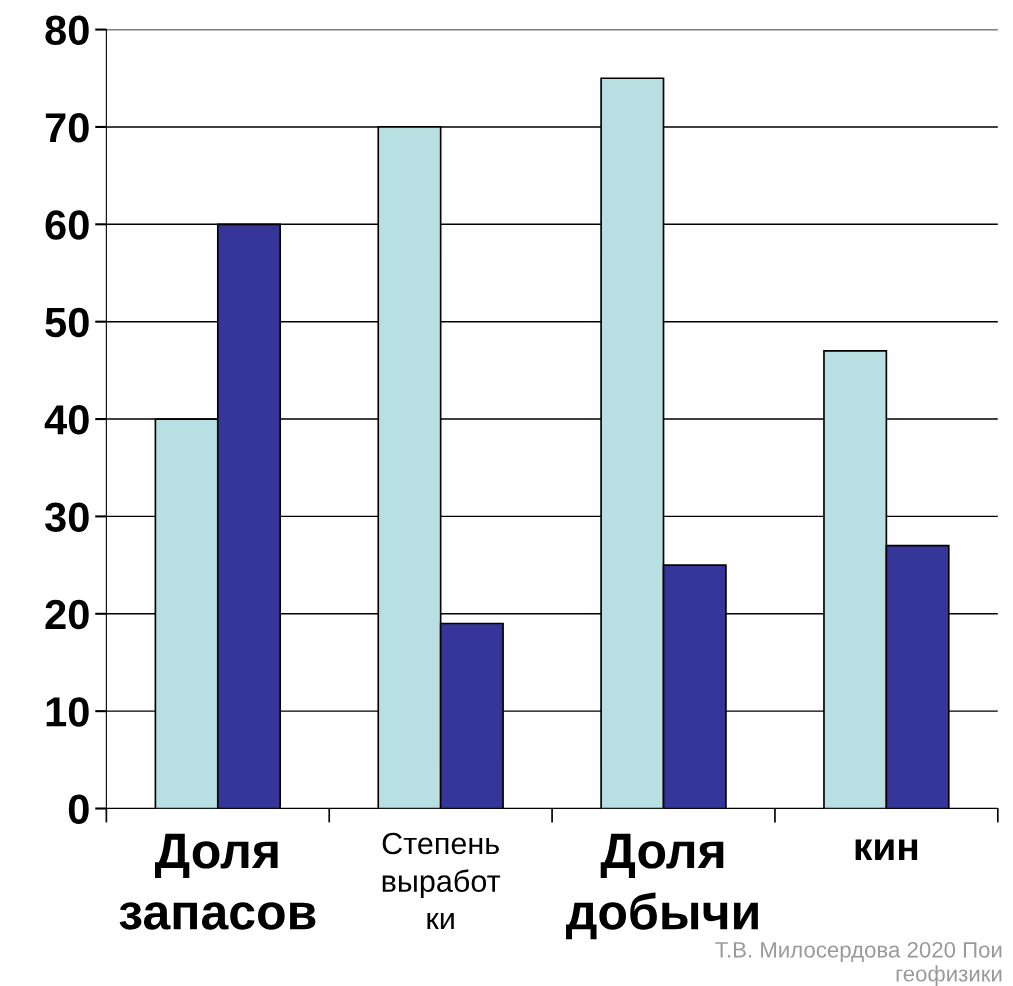 This screenshot has width=1013, height=986. Describe the element at coordinates (67, 322) in the screenshot. I see `y-tick-label: 50` at that location.